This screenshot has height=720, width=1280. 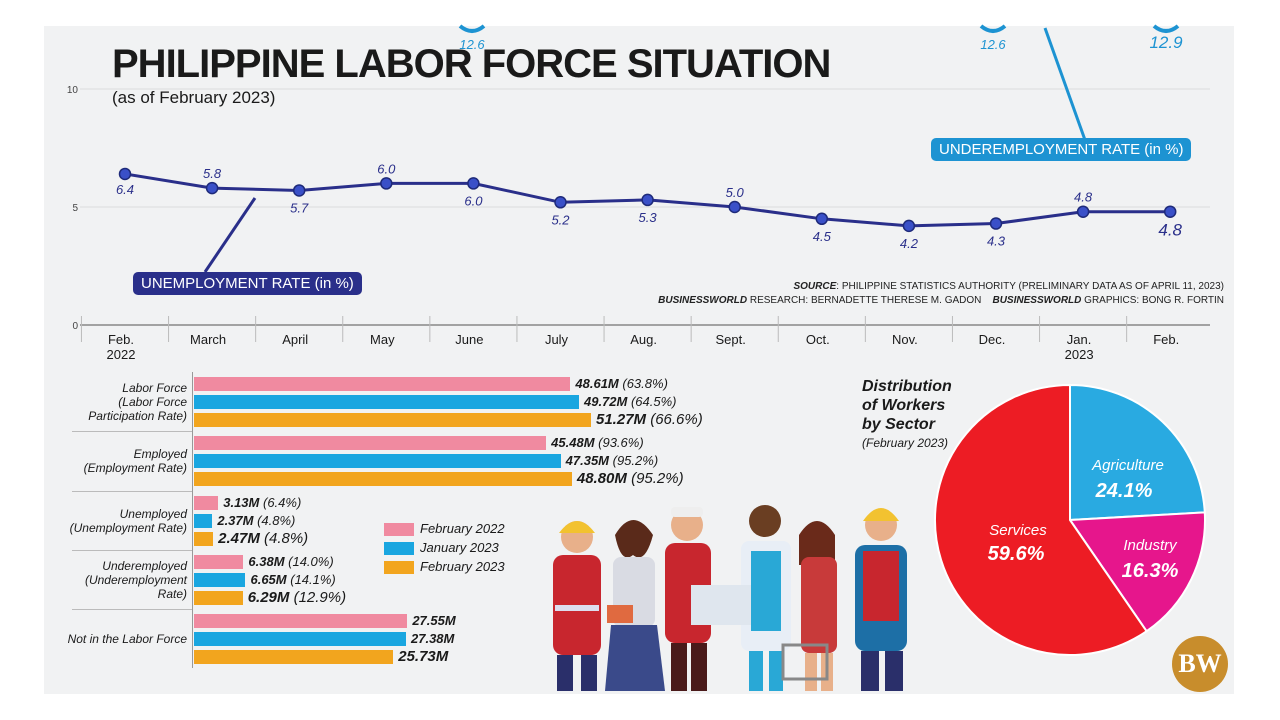 I want to click on bar-data-label: 27.38M, so click(x=432, y=639).